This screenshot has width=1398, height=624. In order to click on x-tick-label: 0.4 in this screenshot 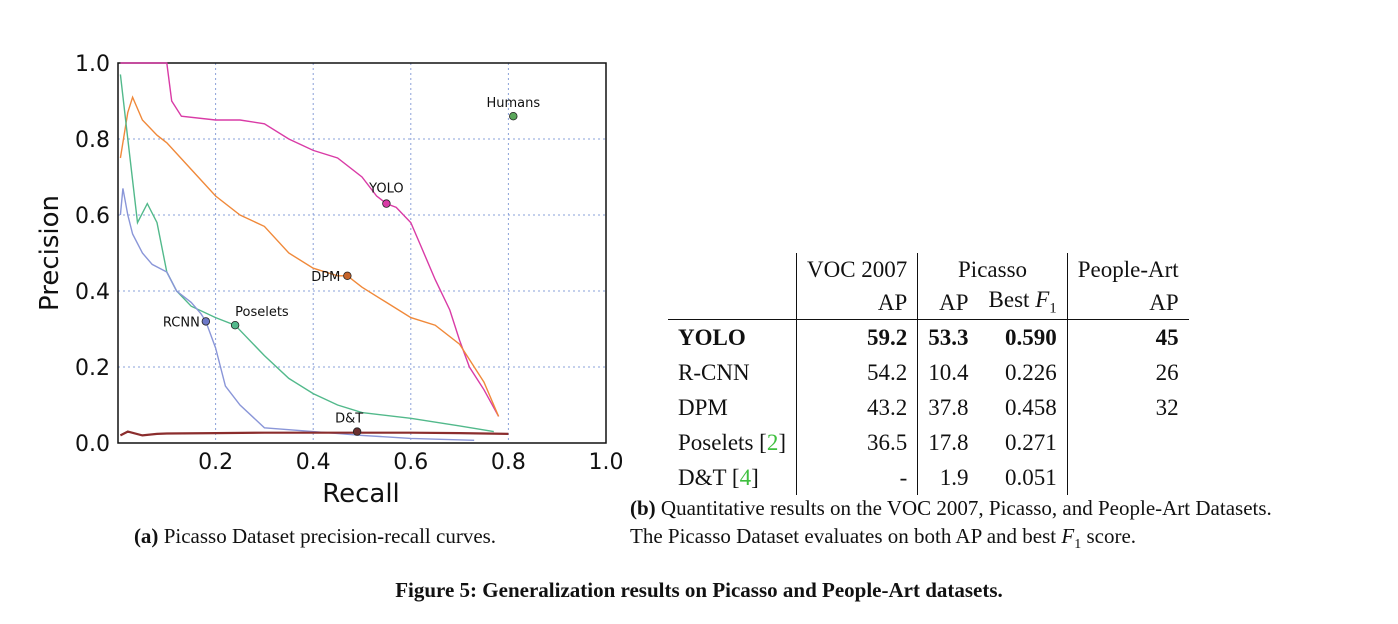, I will do `click(313, 462)`.